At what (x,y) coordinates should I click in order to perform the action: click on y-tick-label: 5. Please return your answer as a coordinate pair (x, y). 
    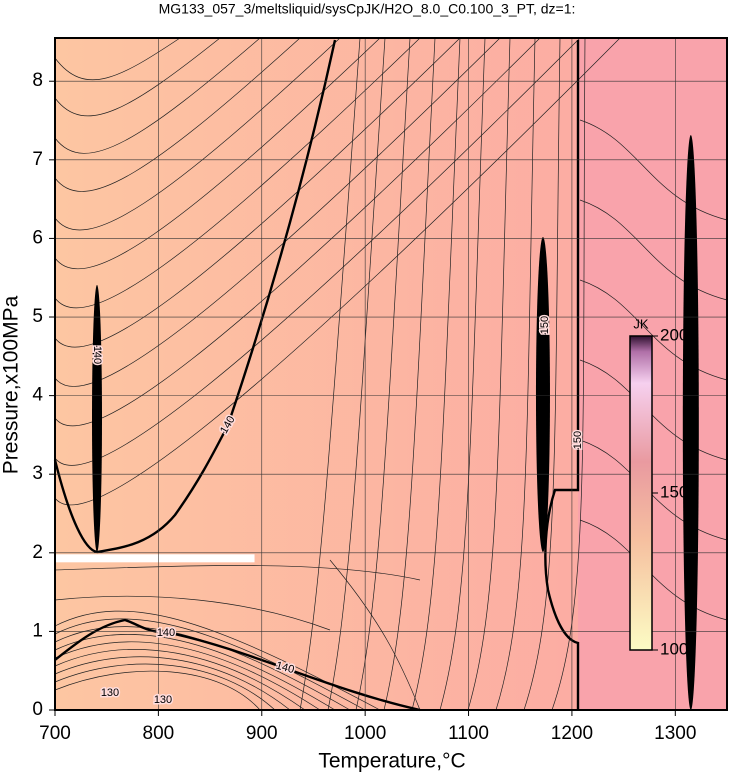
    Looking at the image, I should click on (37, 316).